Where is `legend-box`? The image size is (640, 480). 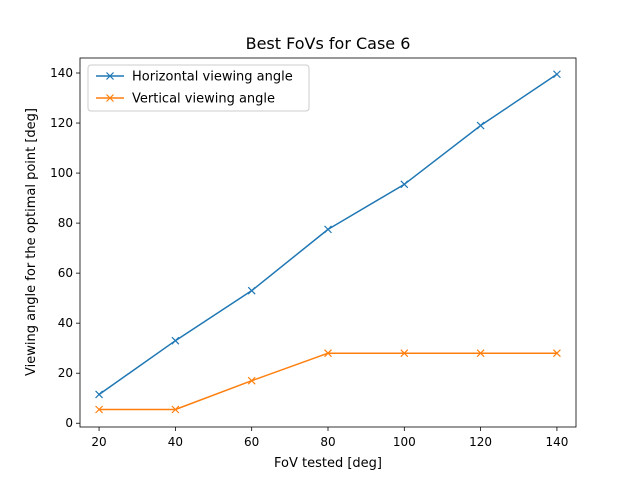 legend-box is located at coordinates (198, 88).